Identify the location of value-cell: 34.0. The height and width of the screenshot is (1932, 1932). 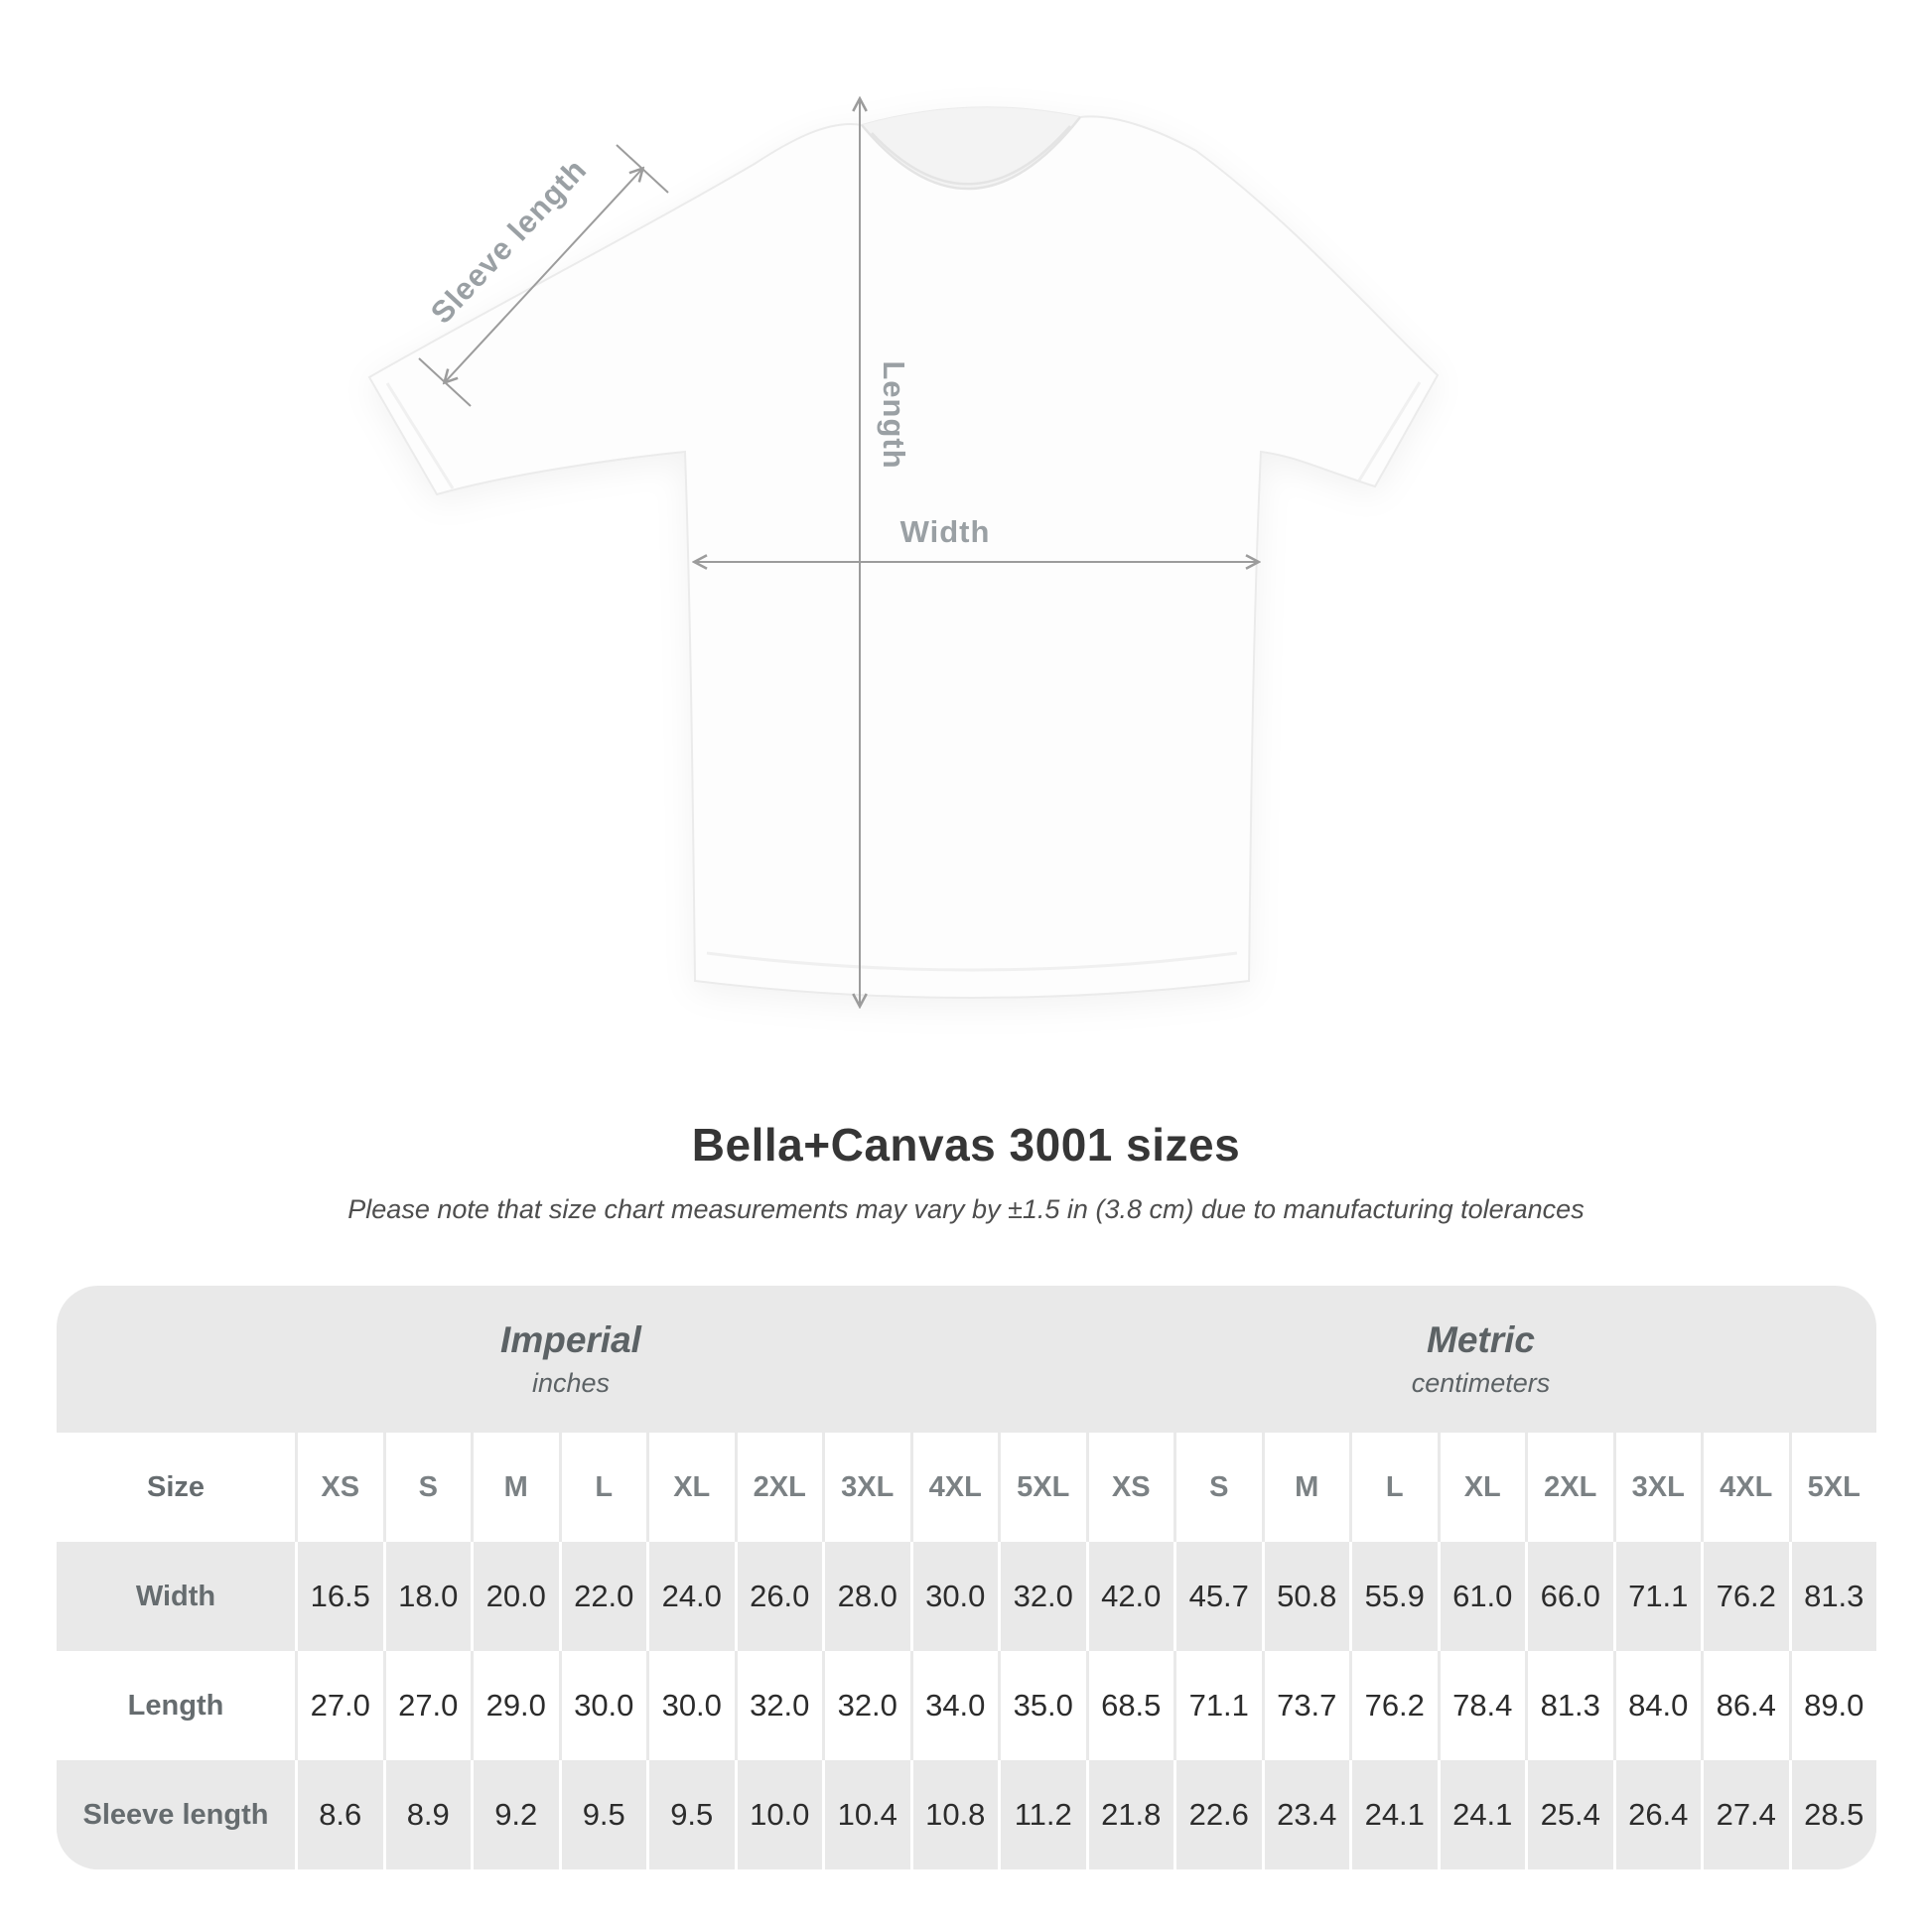
(954, 1706).